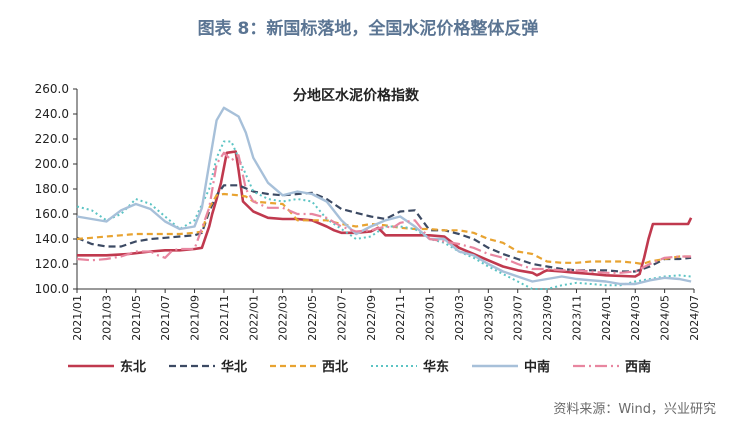 The width and height of the screenshot is (736, 430). I want to click on x-tick-label: 2022/01, so click(253, 318).